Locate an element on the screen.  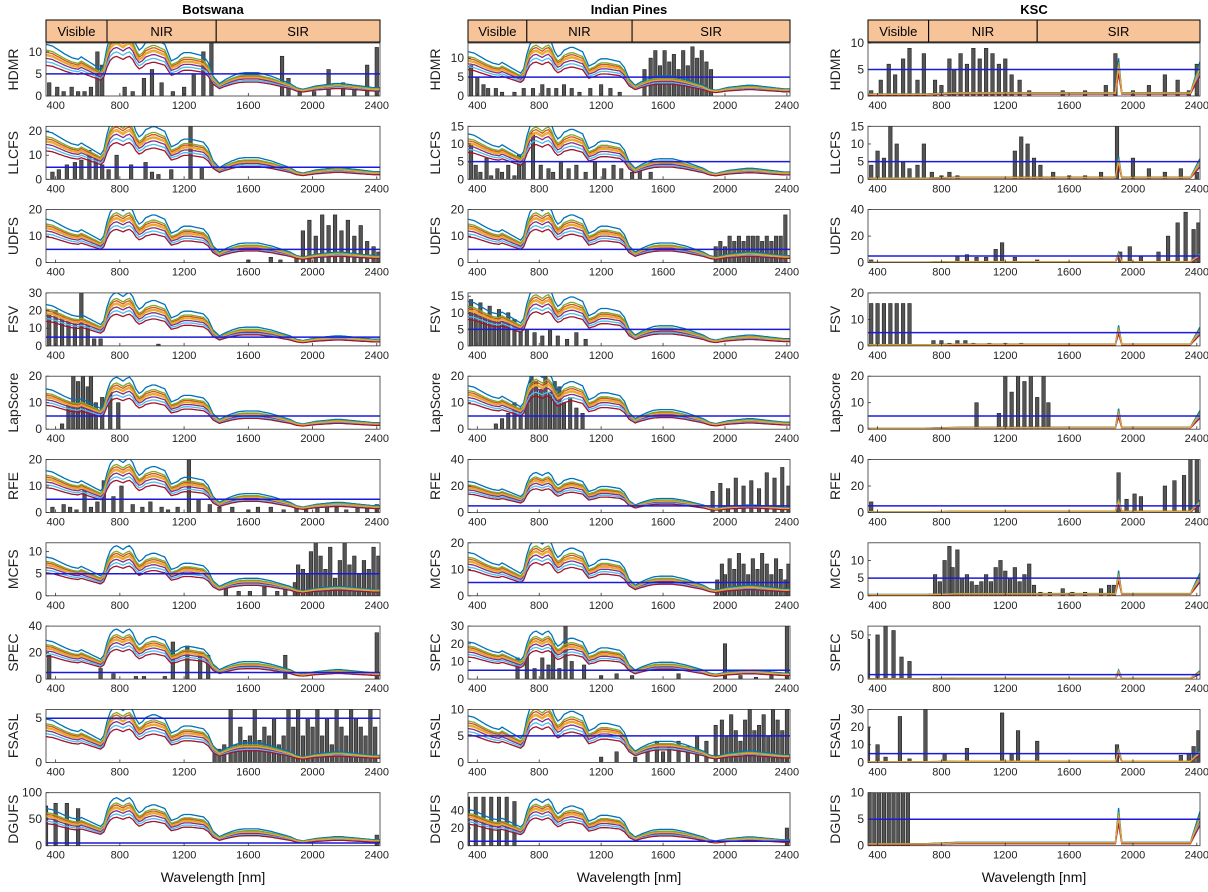
method-label: SPEC is located at coordinates (835, 653).